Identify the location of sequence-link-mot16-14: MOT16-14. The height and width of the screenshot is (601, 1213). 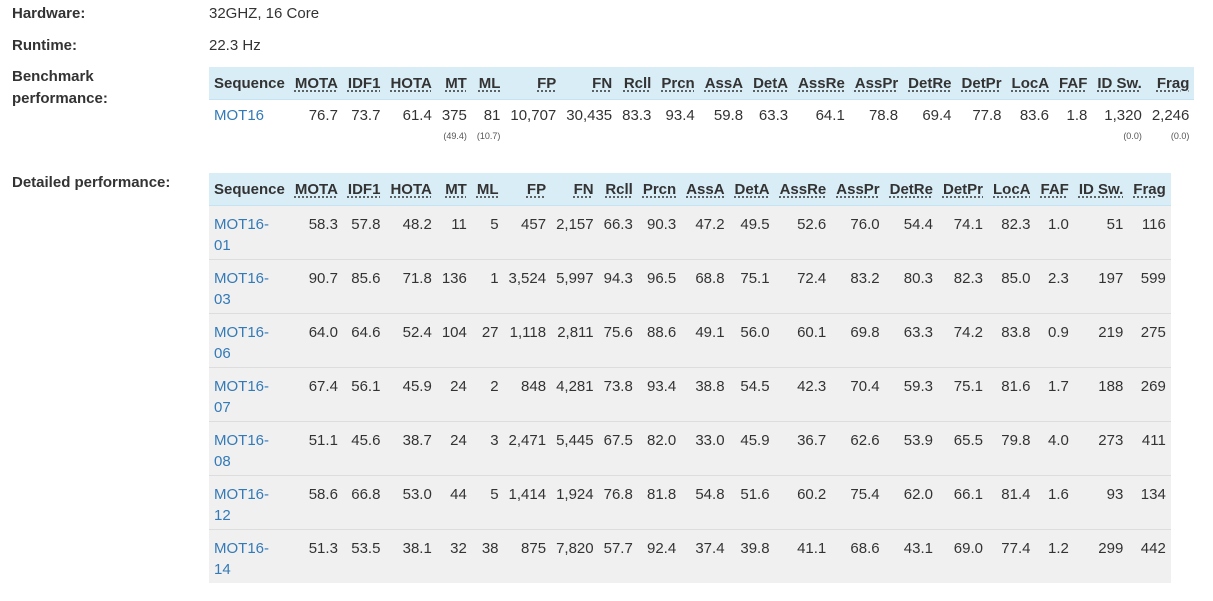
(242, 559).